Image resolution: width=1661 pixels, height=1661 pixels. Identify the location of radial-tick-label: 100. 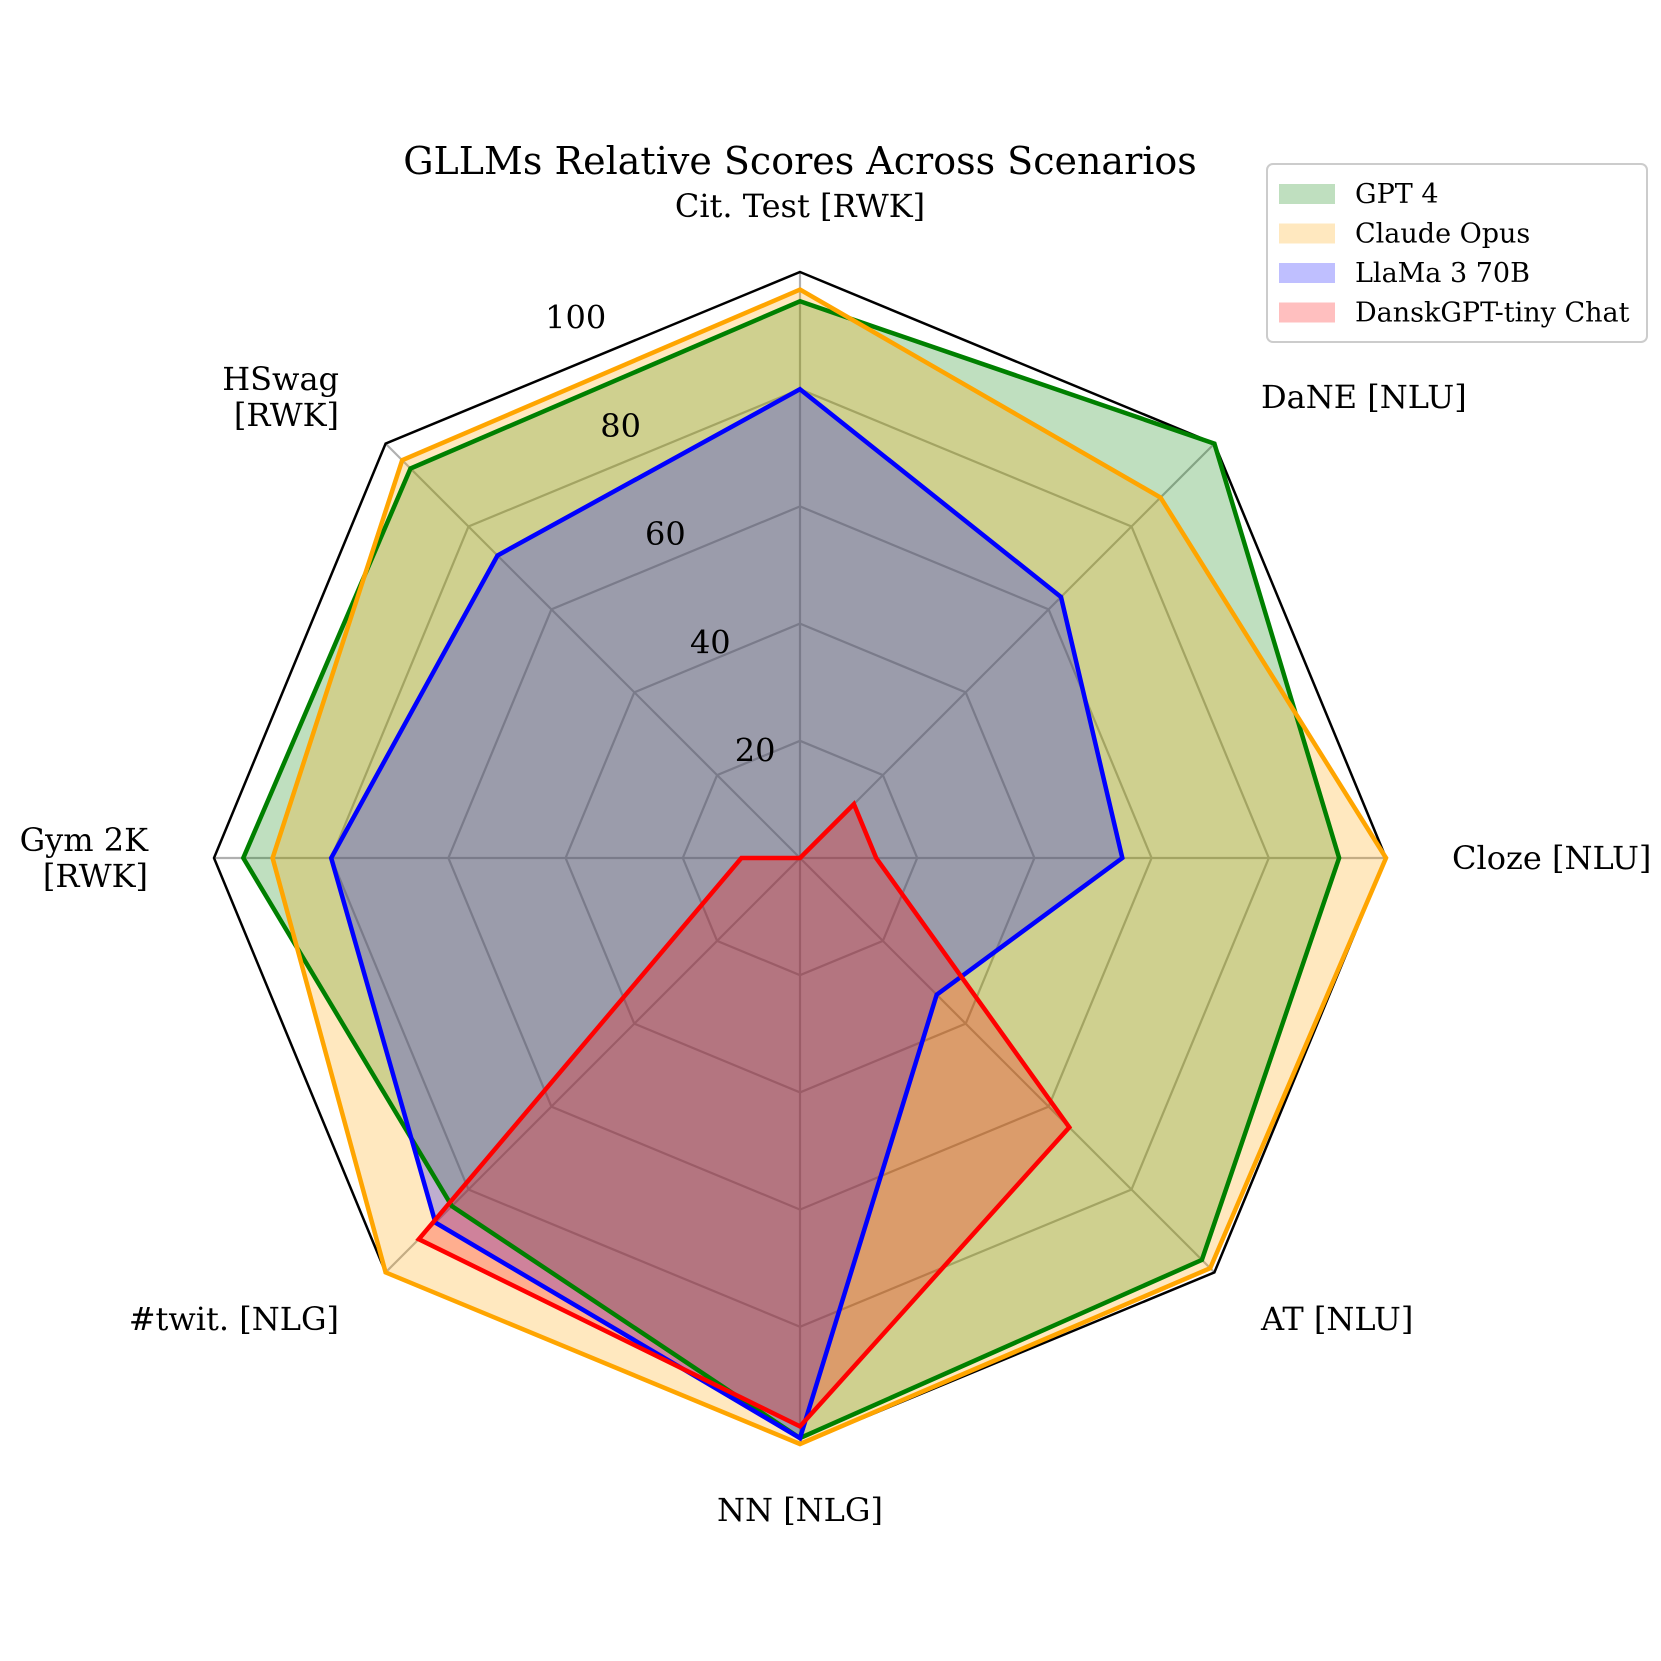
(575, 318).